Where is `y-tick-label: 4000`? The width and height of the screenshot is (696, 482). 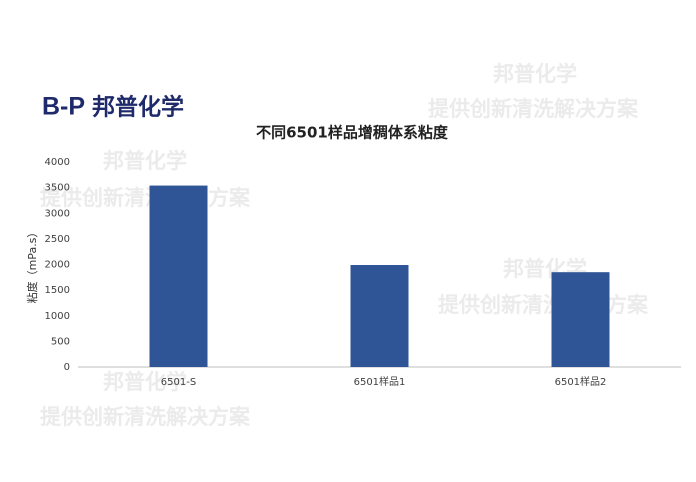 y-tick-label: 4000 is located at coordinates (57, 162).